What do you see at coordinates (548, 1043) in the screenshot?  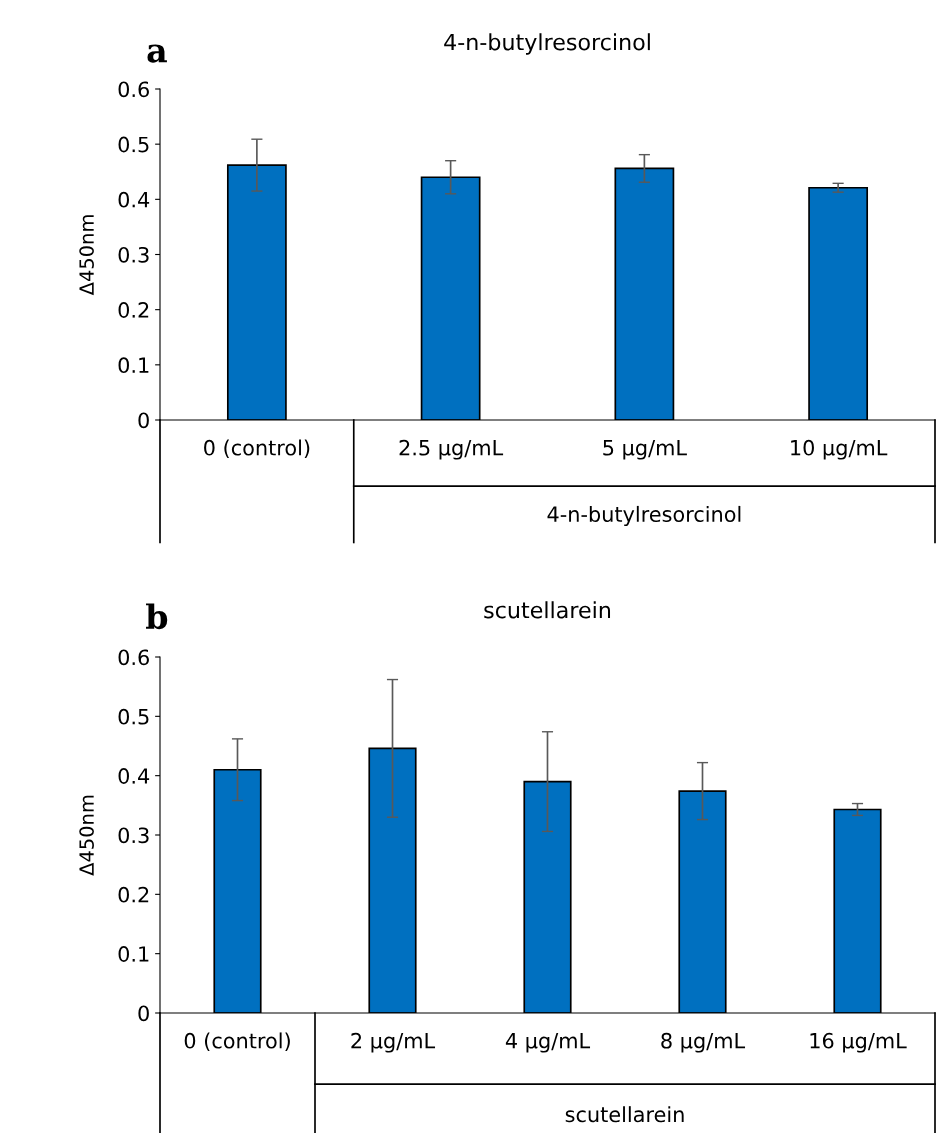 I see `x-tick-label: 4 µg/mL` at bounding box center [548, 1043].